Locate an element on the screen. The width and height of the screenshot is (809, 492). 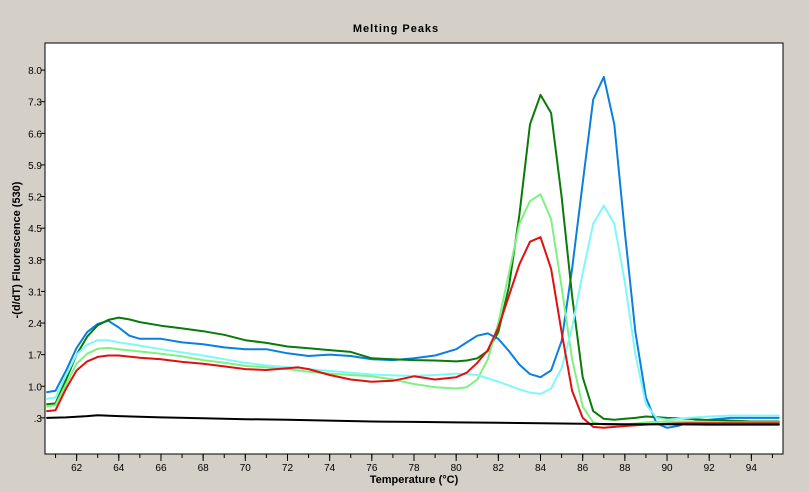
x-tick-label: 82 is located at coordinates (499, 468).